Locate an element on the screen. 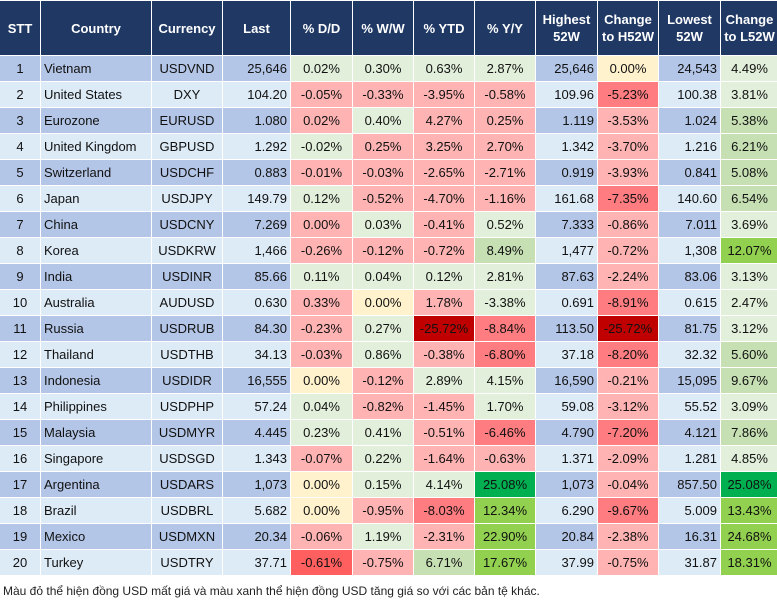 Image resolution: width=777 pixels, height=602 pixels. cell-highest-52w: 1.342 is located at coordinates (566, 146).